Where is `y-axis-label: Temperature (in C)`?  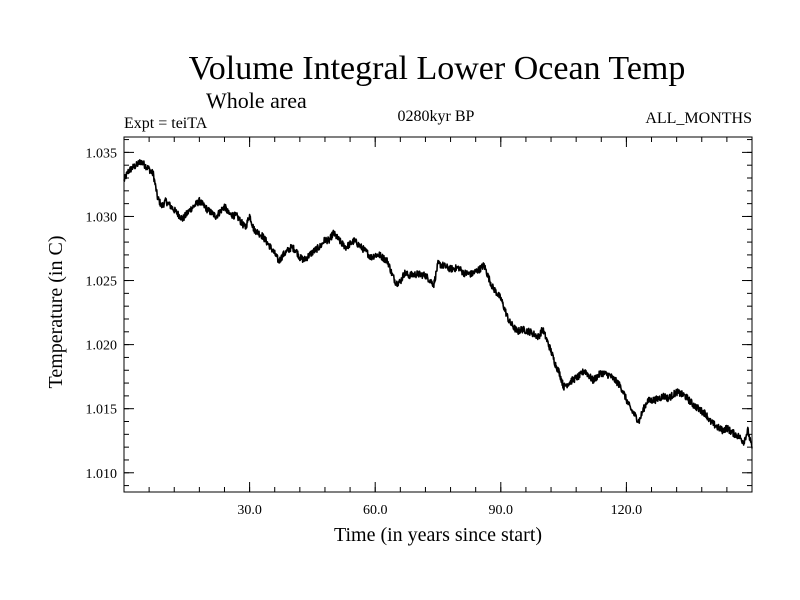
y-axis-label: Temperature (in C) is located at coordinates (56, 312).